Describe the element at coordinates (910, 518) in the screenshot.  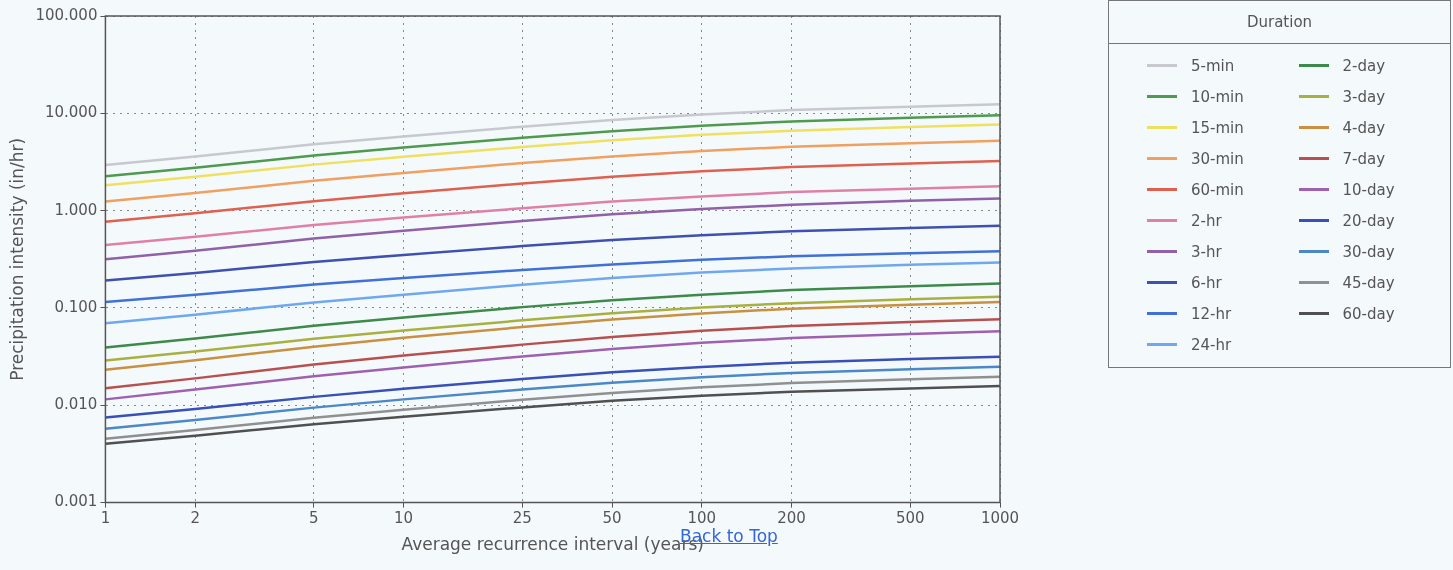
I see `x-tick-label: 500` at that location.